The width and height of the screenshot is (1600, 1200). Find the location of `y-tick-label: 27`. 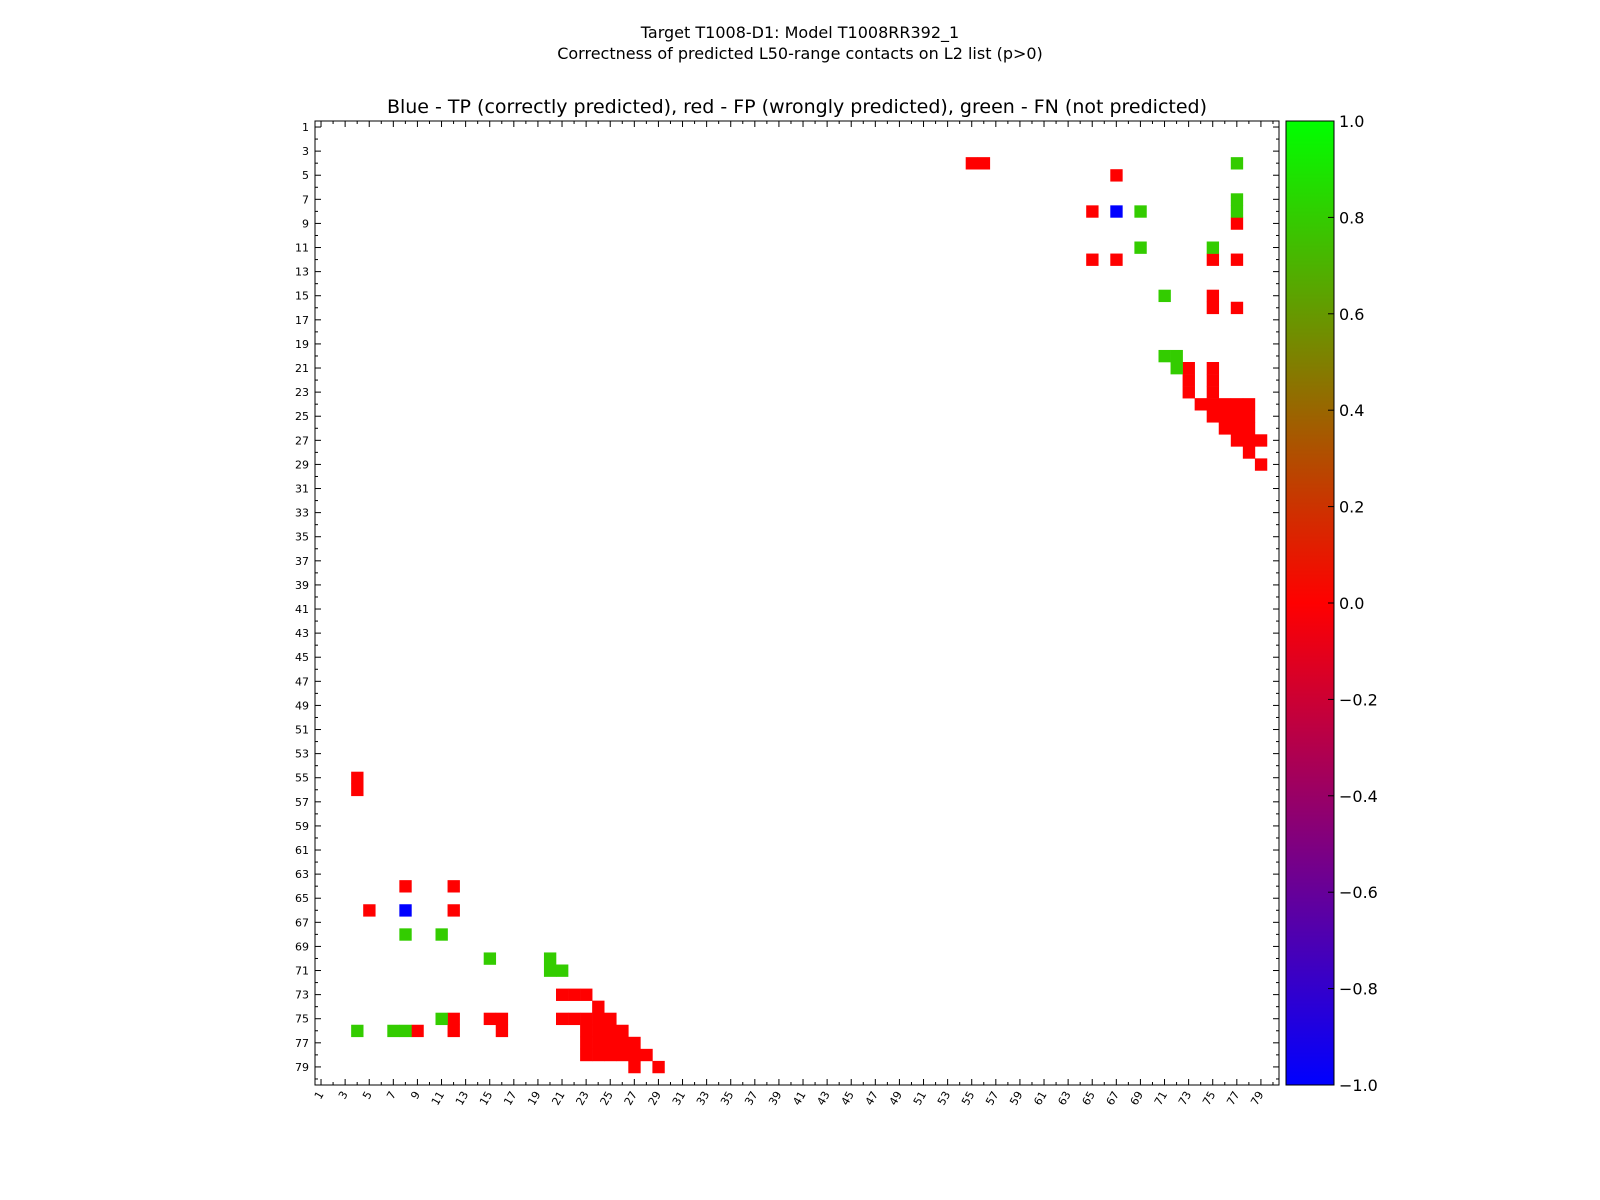

y-tick-label: 27 is located at coordinates (302, 440).